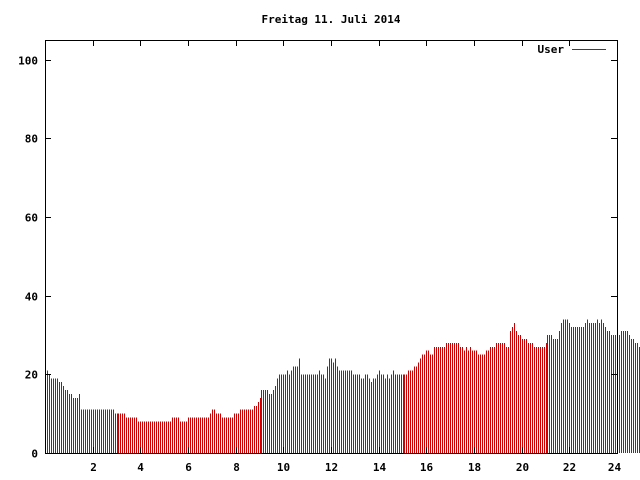 This screenshot has width=640, height=480. What do you see at coordinates (551, 49) in the screenshot?
I see `legend-label-user: User` at bounding box center [551, 49].